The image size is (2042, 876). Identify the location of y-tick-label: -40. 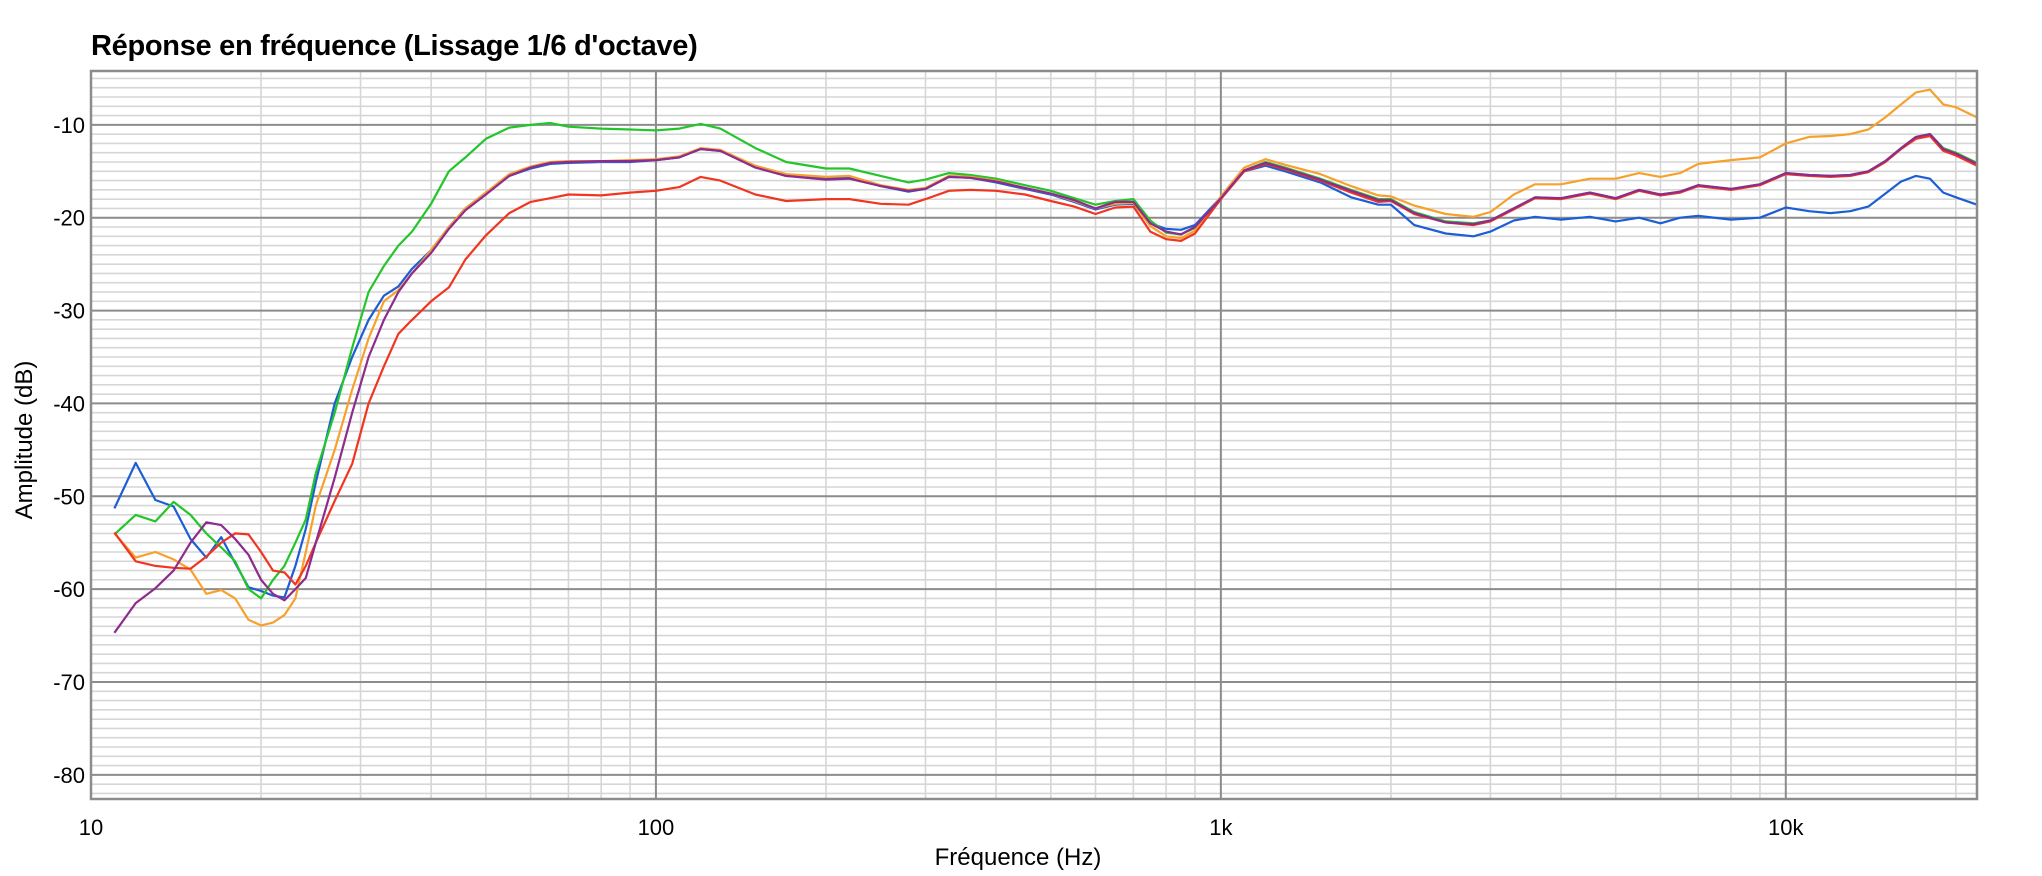
(69, 403).